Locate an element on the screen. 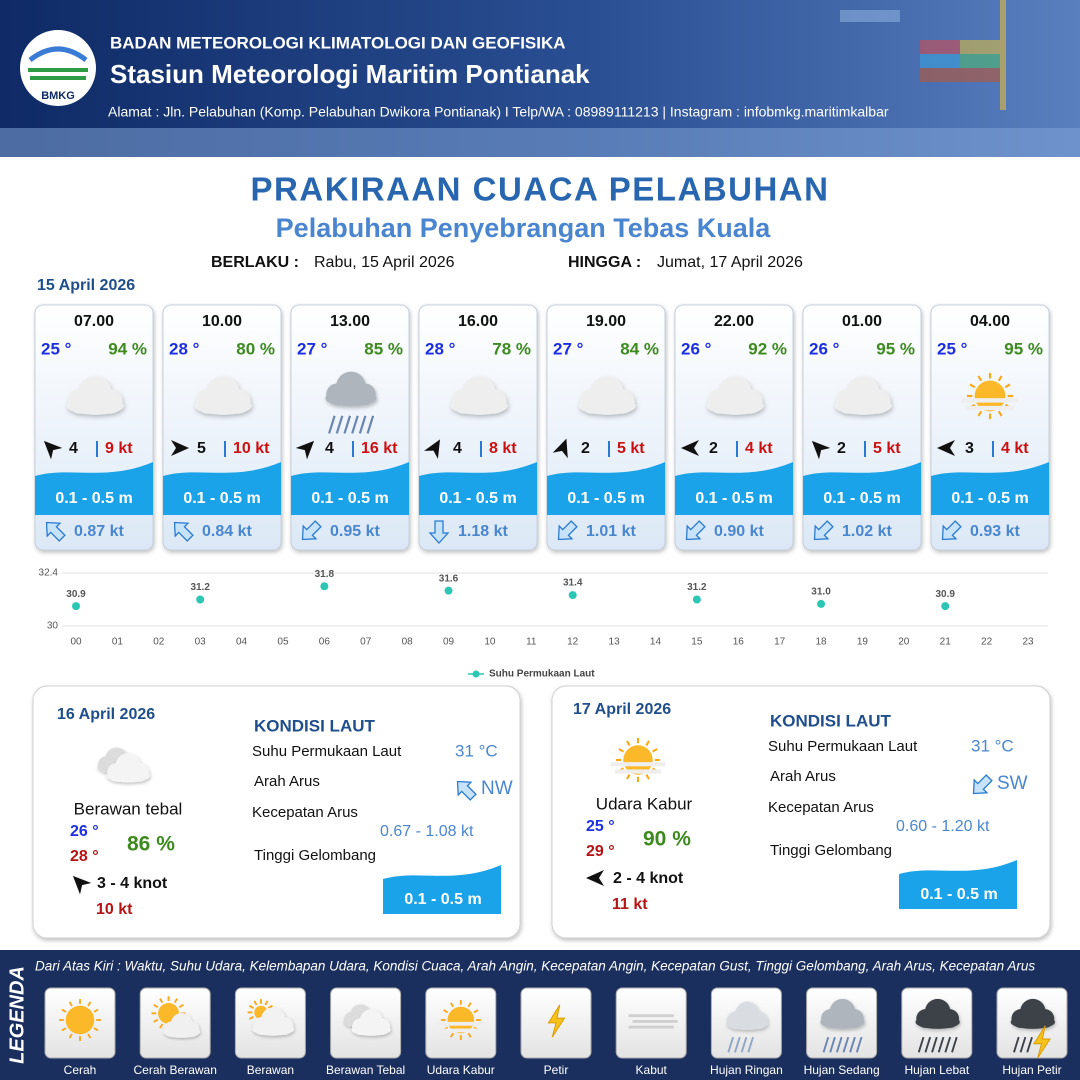  bolt is located at coordinates (1042, 1042).